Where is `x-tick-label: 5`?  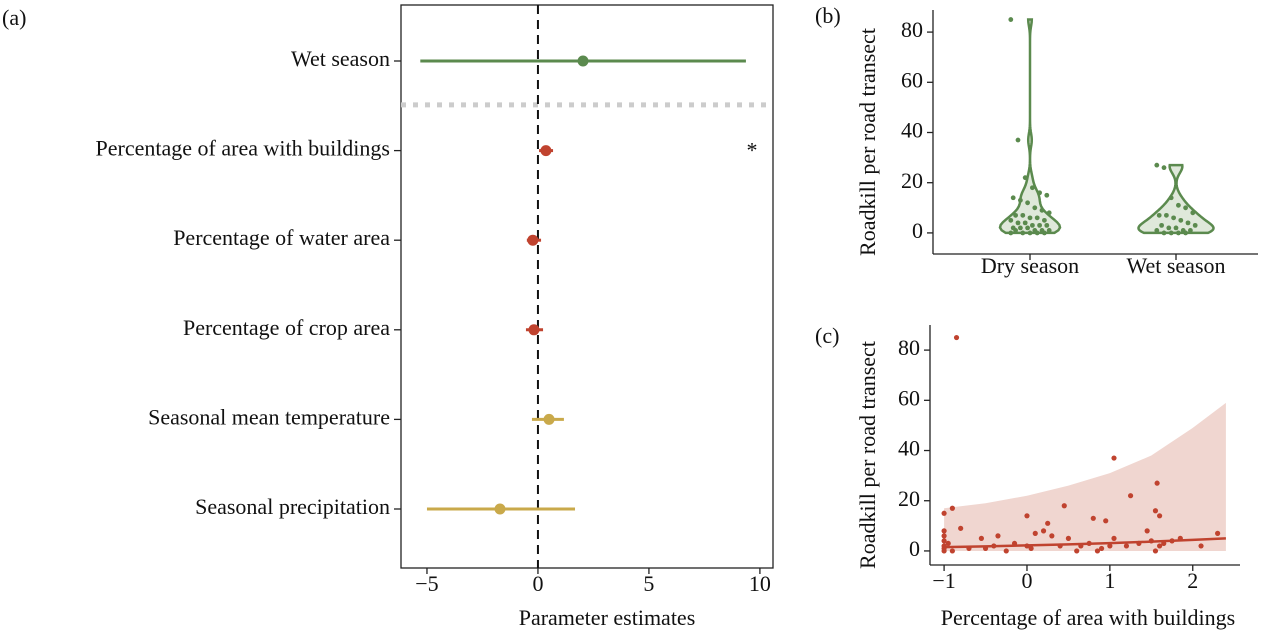
x-tick-label: 5 is located at coordinates (648, 583).